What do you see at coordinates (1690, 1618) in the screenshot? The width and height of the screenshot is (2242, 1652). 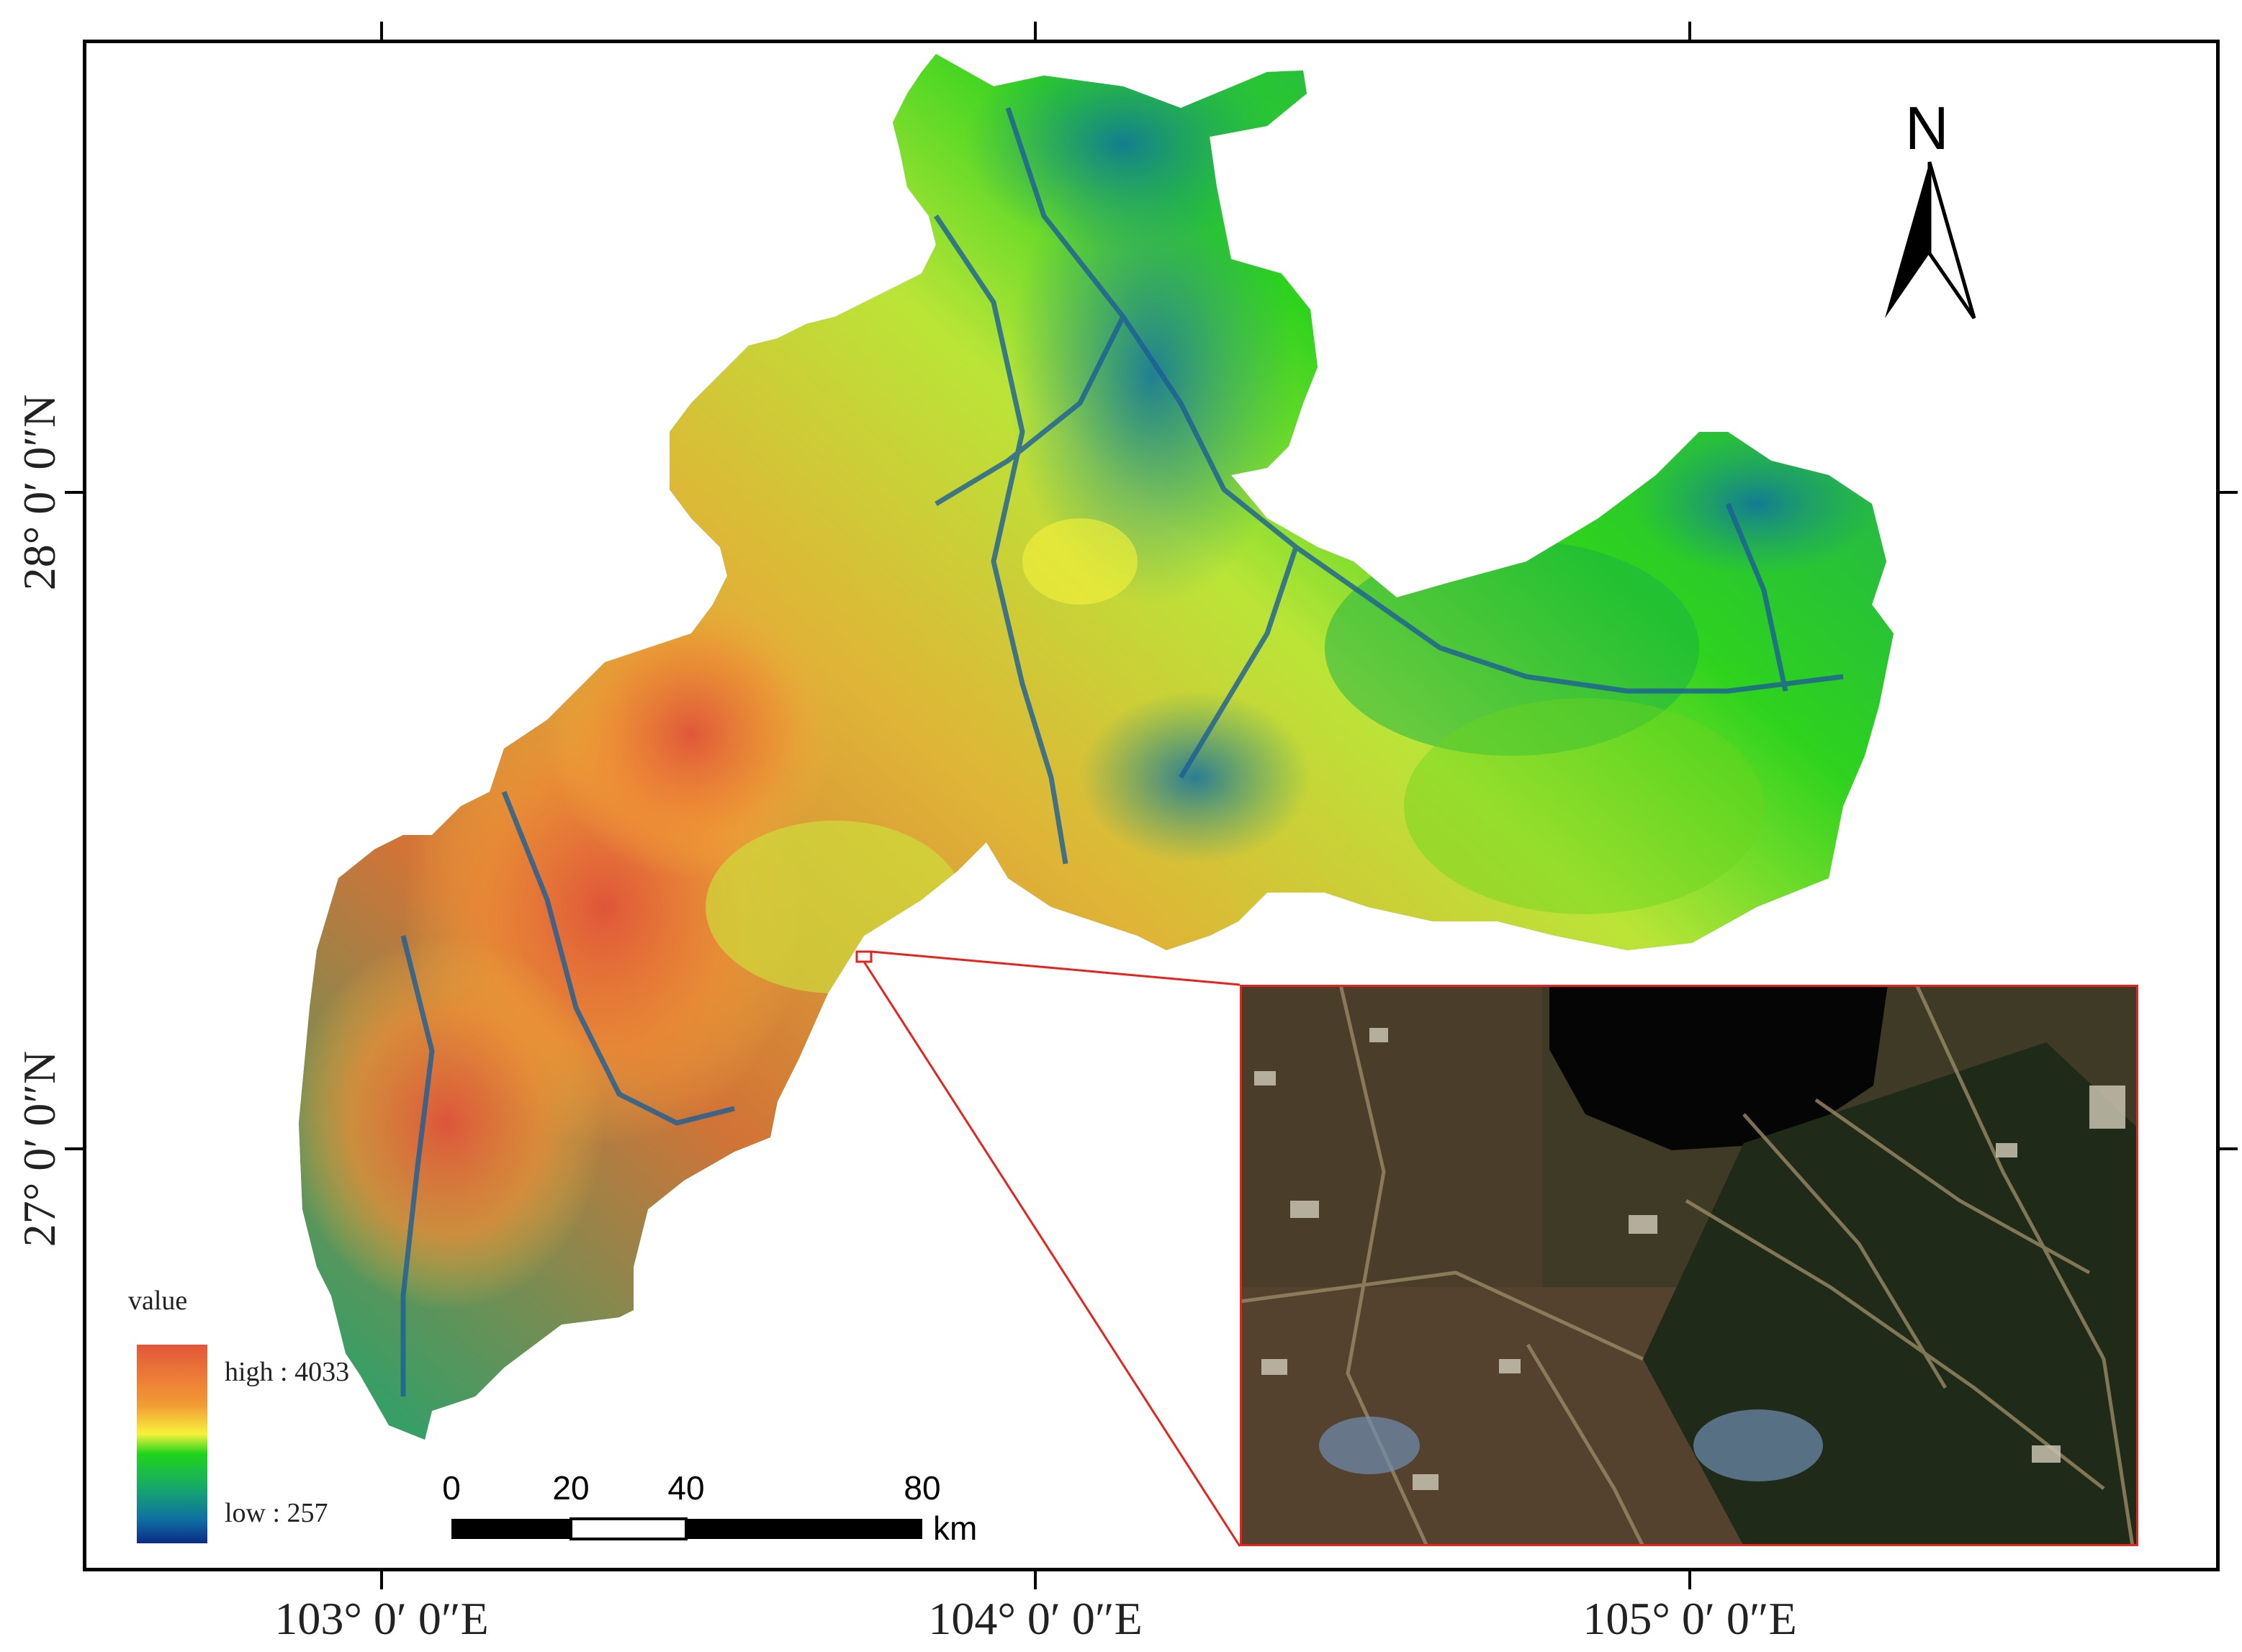 I see `lon-label-105: 105° 0′ 0″E` at bounding box center [1690, 1618].